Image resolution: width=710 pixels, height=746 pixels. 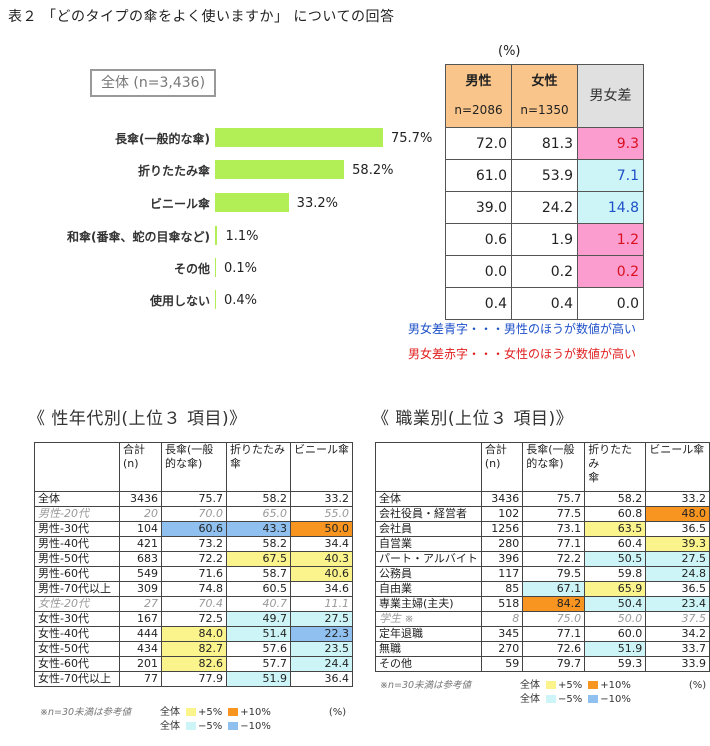 What do you see at coordinates (193, 559) in the screenshot?
I see `table-row: 男性-50代 683 72.2 67.5 40.3` at bounding box center [193, 559].